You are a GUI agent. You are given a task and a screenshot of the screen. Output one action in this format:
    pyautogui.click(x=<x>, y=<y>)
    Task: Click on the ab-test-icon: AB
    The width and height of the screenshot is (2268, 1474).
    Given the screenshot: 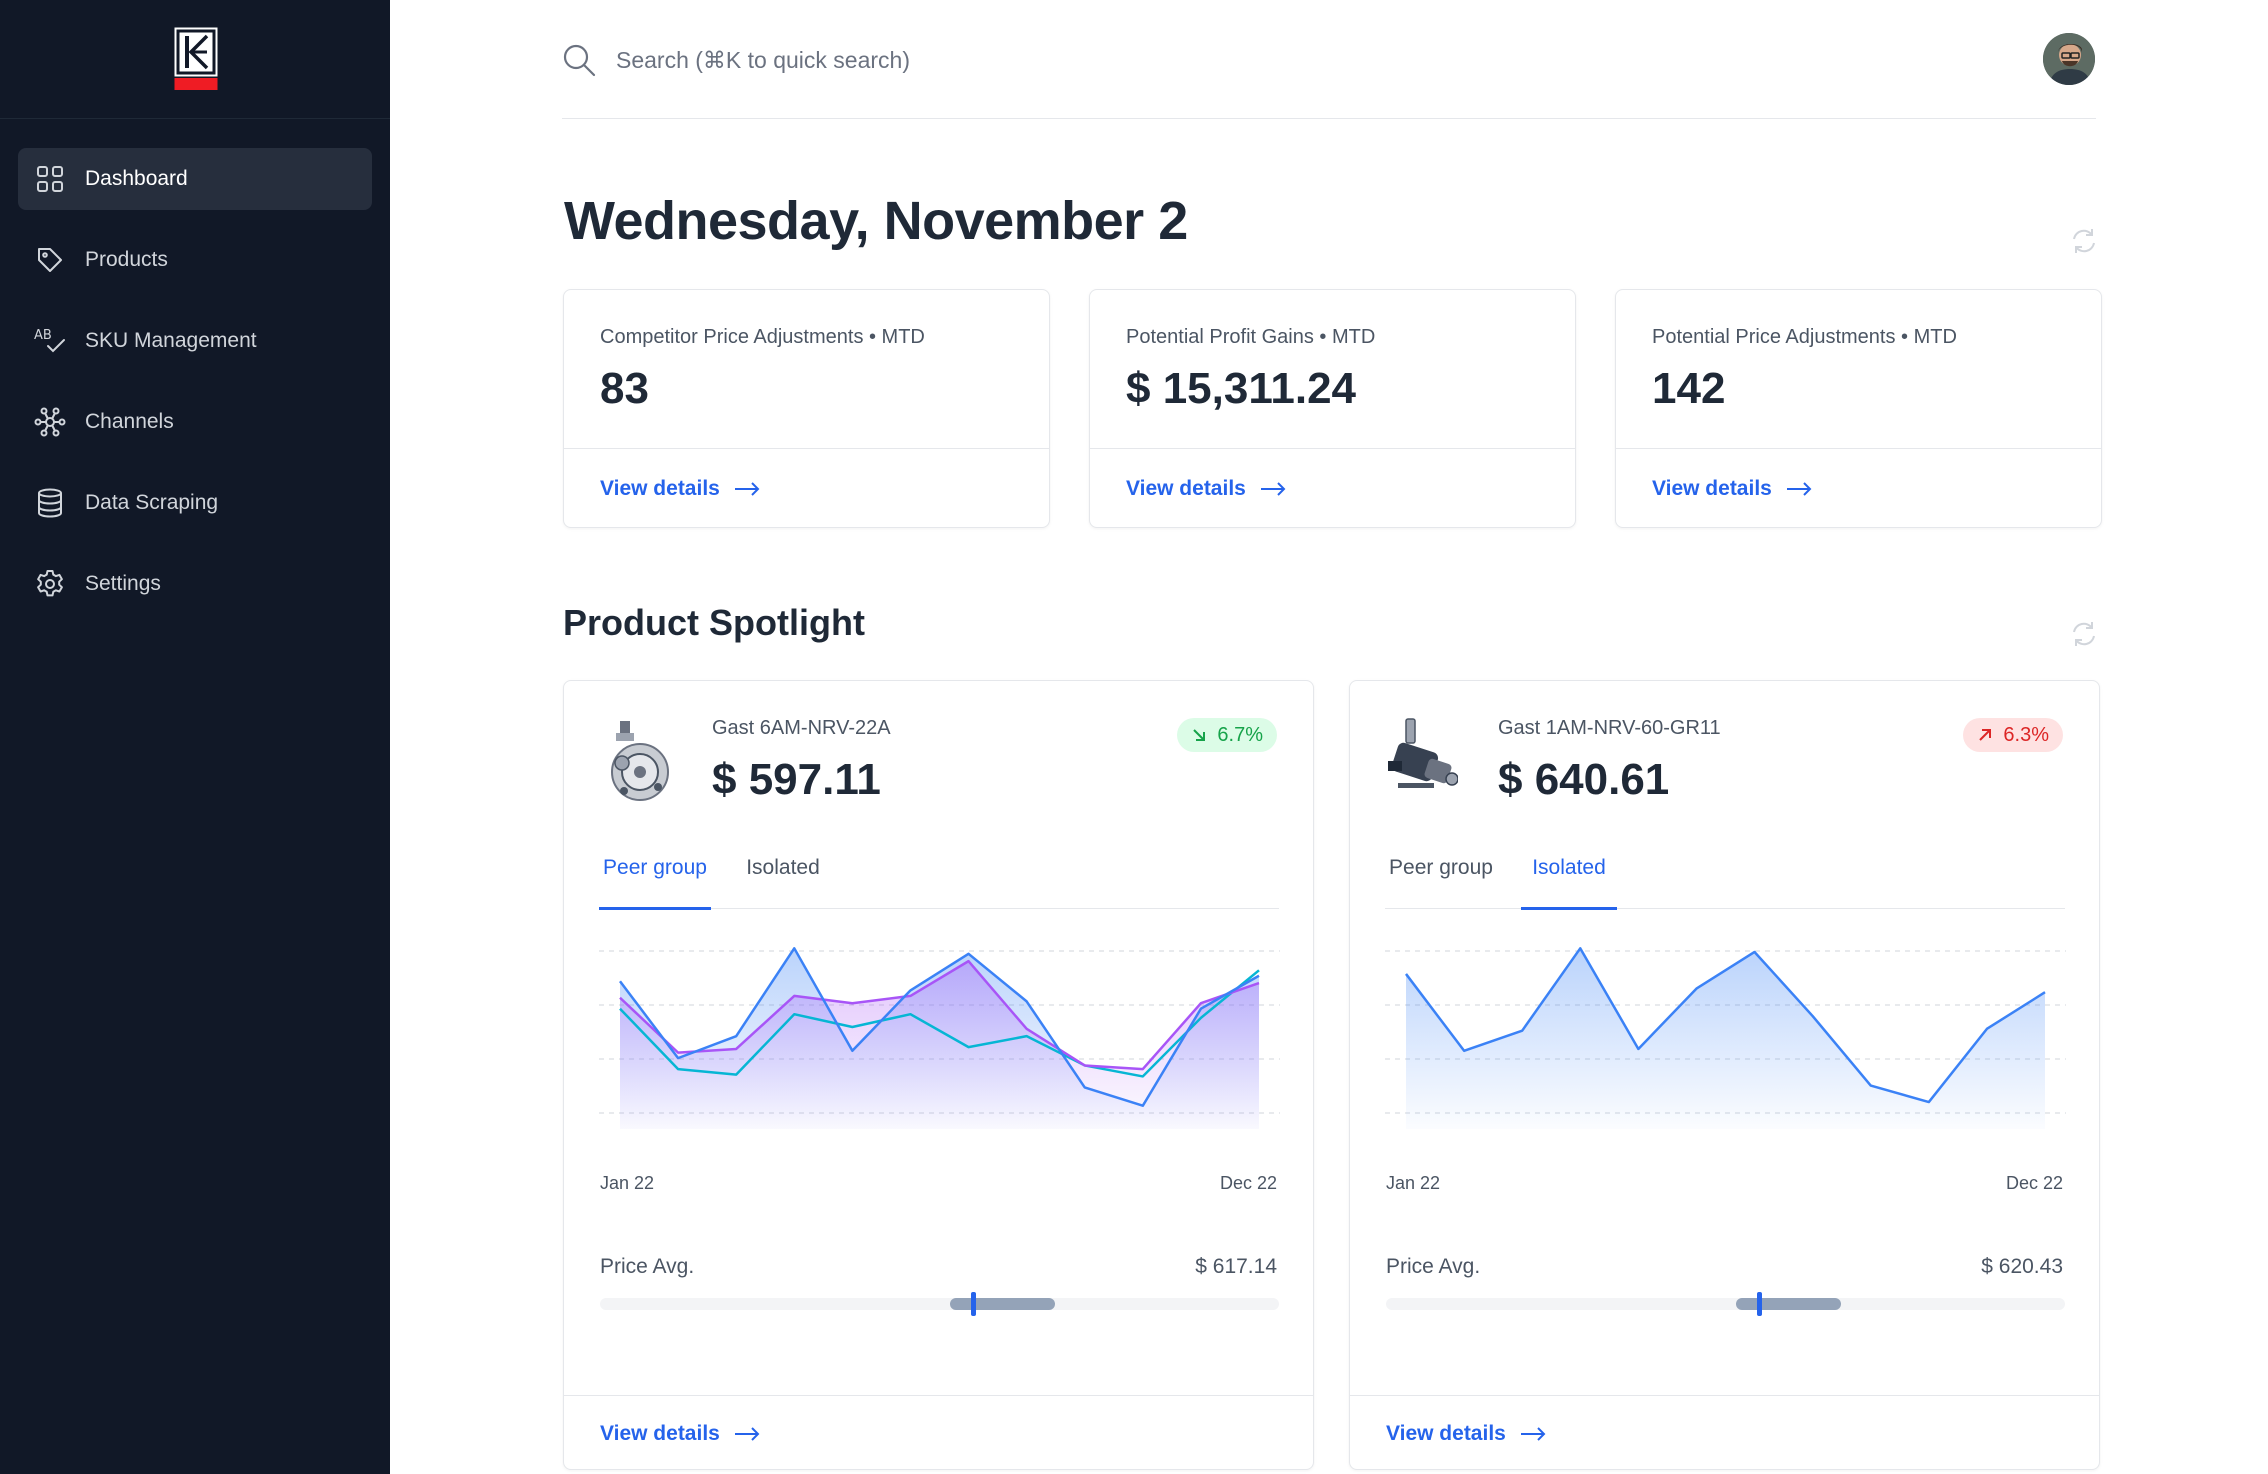 What is the action you would take?
    pyautogui.click(x=50, y=341)
    